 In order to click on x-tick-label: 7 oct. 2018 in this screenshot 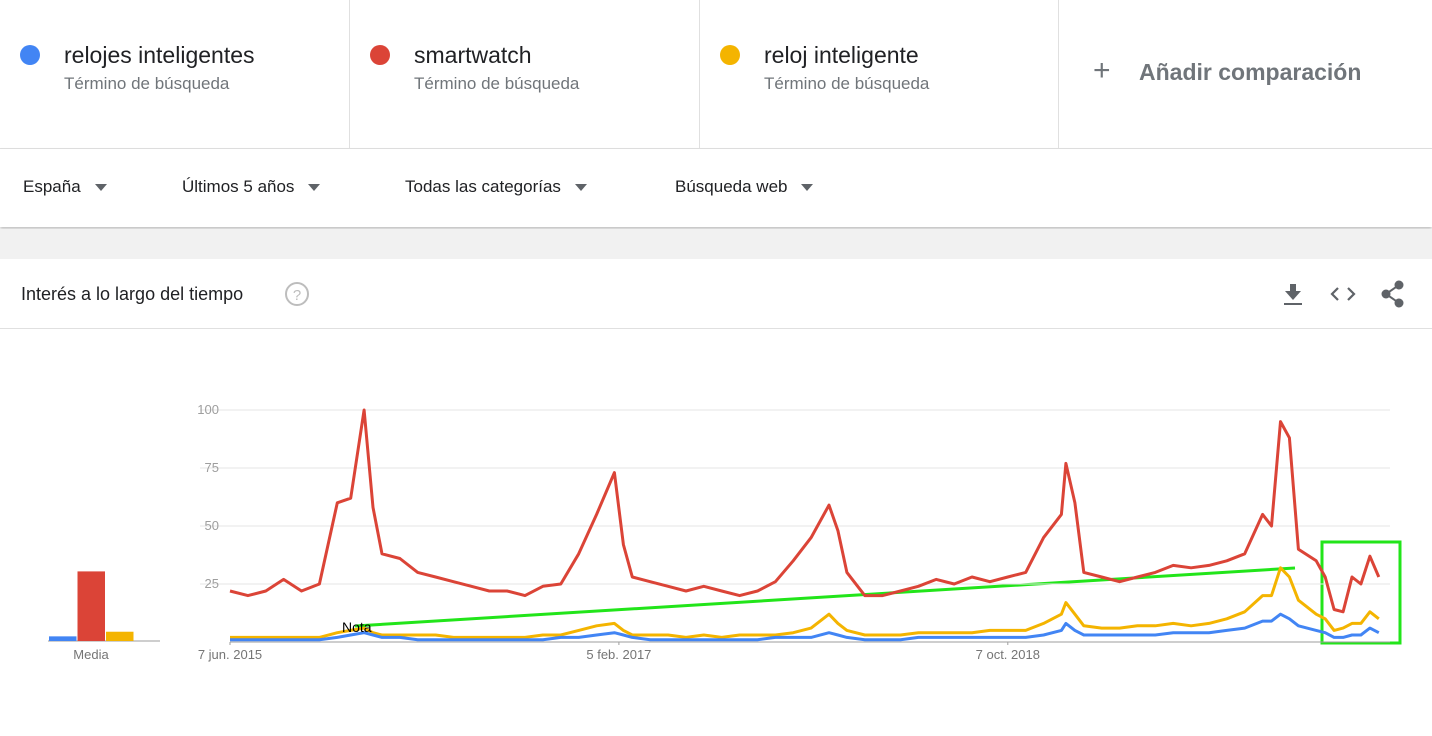, I will do `click(1008, 654)`.